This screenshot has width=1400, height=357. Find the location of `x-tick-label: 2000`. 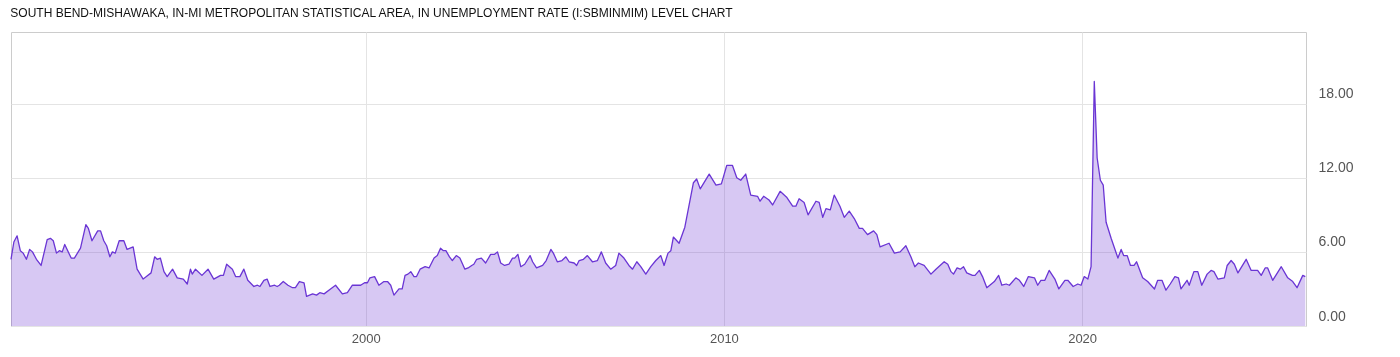

x-tick-label: 2000 is located at coordinates (366, 338).